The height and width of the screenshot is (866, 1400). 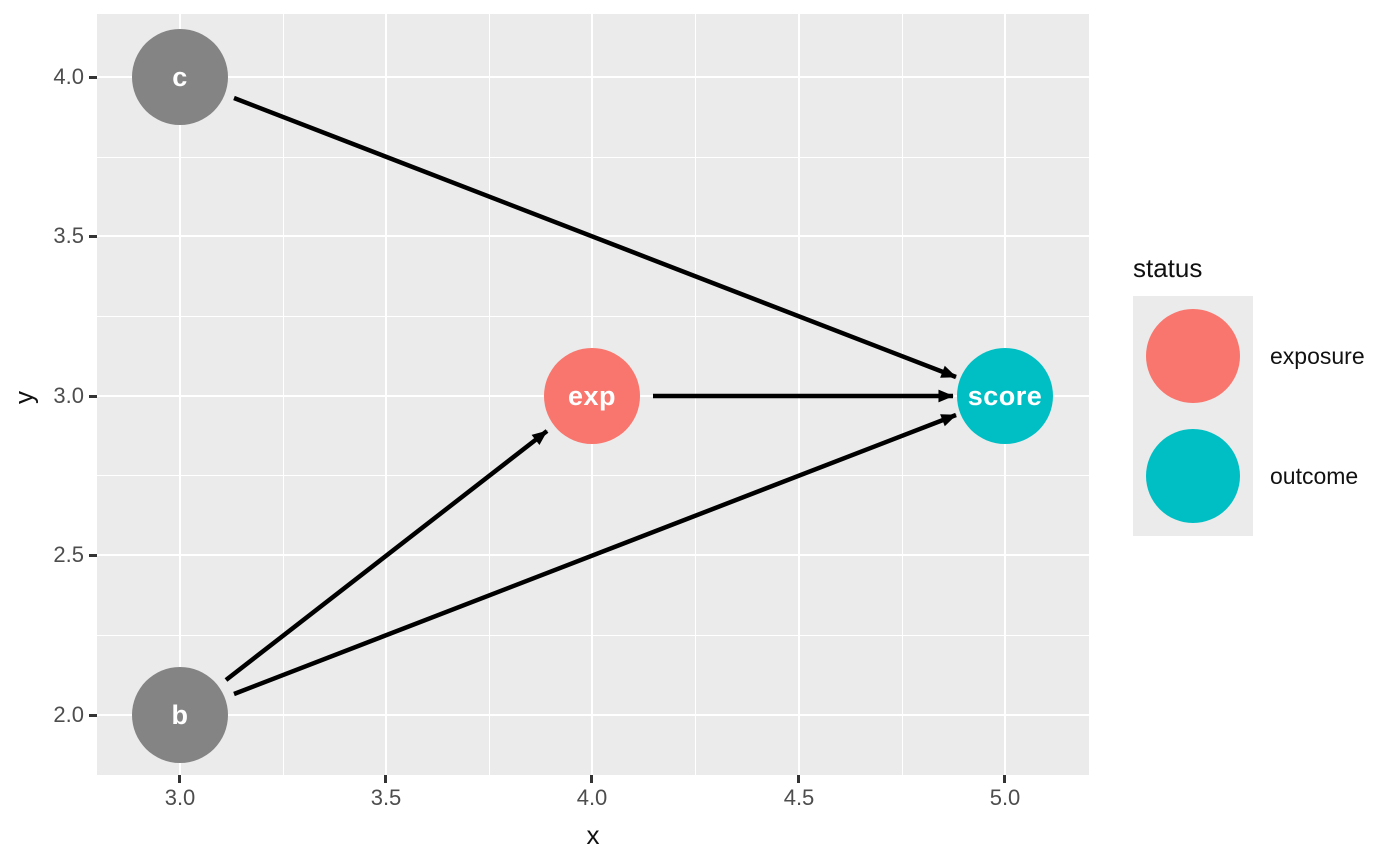 What do you see at coordinates (1314, 476) in the screenshot?
I see `legend-label-outcome: outcome` at bounding box center [1314, 476].